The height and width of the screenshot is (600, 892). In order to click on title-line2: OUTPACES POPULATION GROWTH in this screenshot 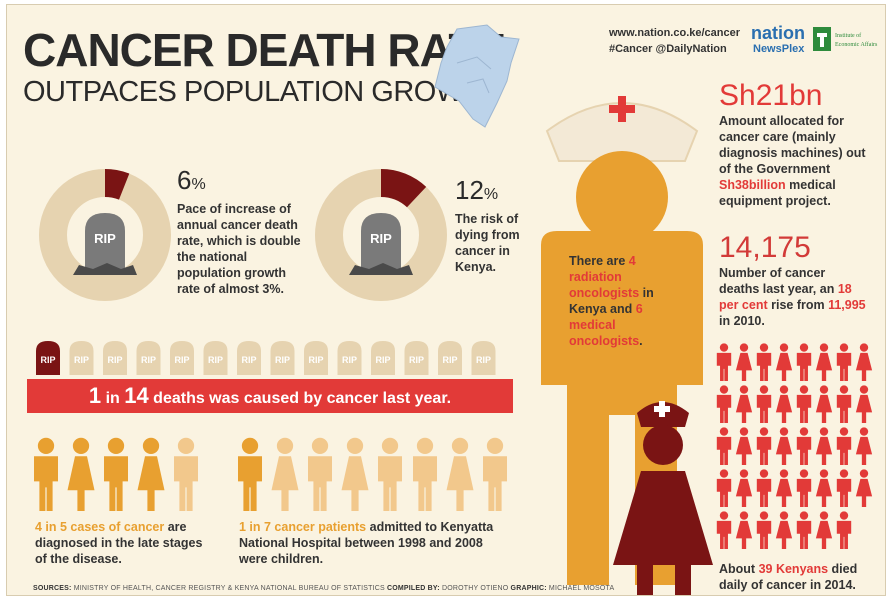, I will do `click(262, 92)`.